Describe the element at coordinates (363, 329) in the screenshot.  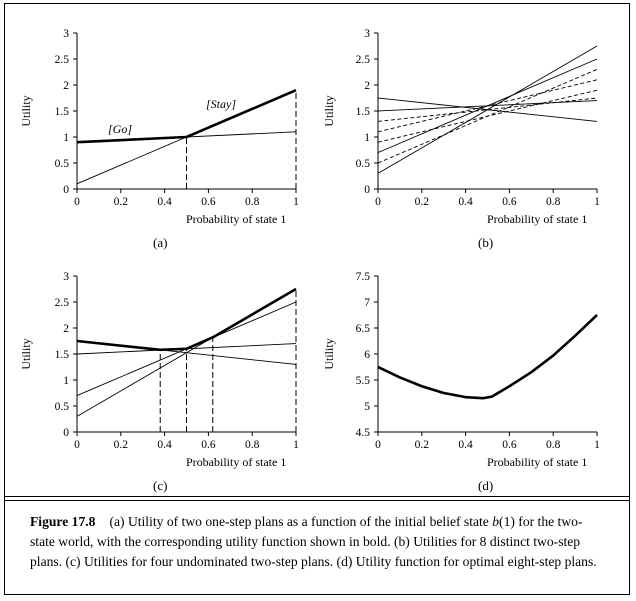
I see `y-tick-label: 6.5` at that location.